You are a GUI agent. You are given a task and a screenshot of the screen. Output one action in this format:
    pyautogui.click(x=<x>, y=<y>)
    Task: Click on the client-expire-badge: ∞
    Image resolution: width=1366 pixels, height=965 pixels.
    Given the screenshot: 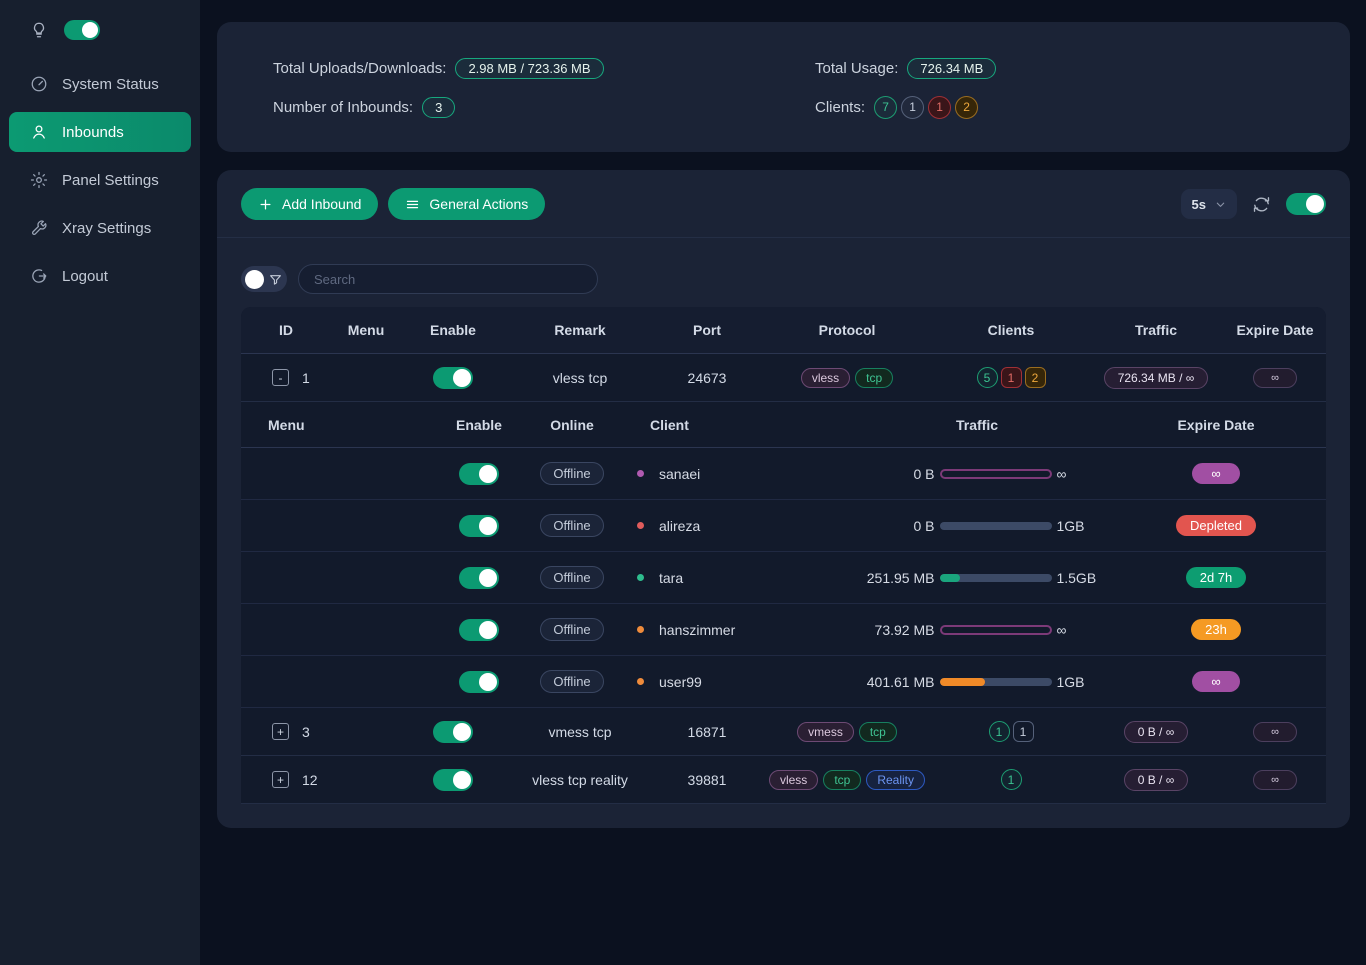 What is the action you would take?
    pyautogui.click(x=1216, y=681)
    